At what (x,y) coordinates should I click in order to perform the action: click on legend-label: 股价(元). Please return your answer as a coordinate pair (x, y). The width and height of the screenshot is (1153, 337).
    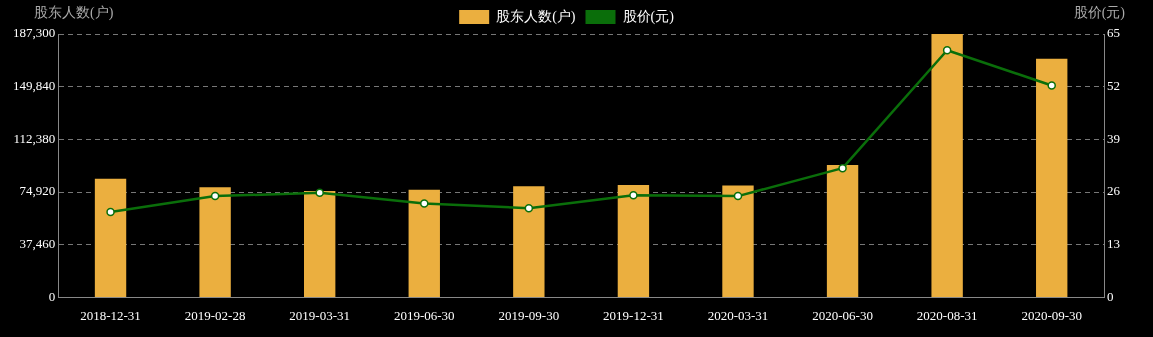
    Looking at the image, I should click on (648, 16).